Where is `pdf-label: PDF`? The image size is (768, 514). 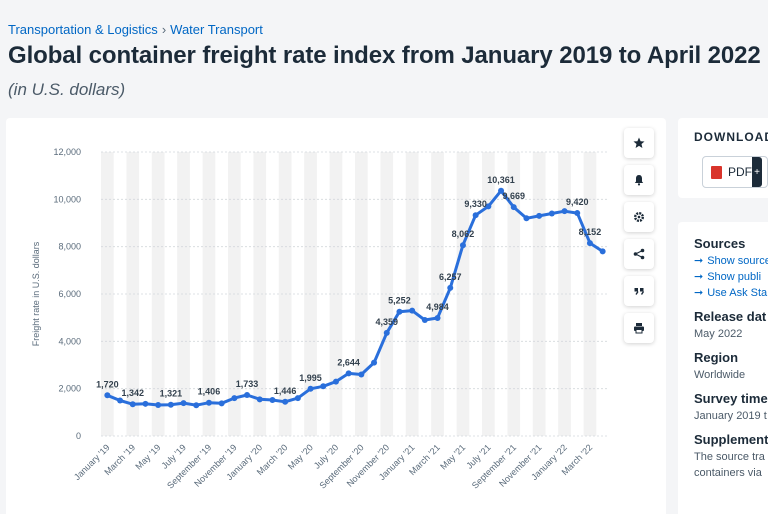
pdf-label: PDF is located at coordinates (740, 172).